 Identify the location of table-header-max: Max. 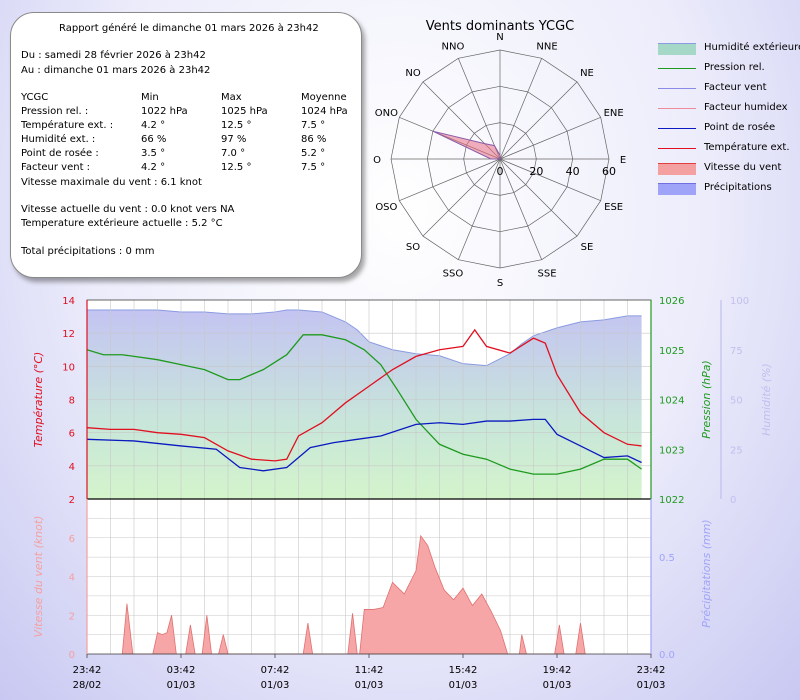
(231, 97).